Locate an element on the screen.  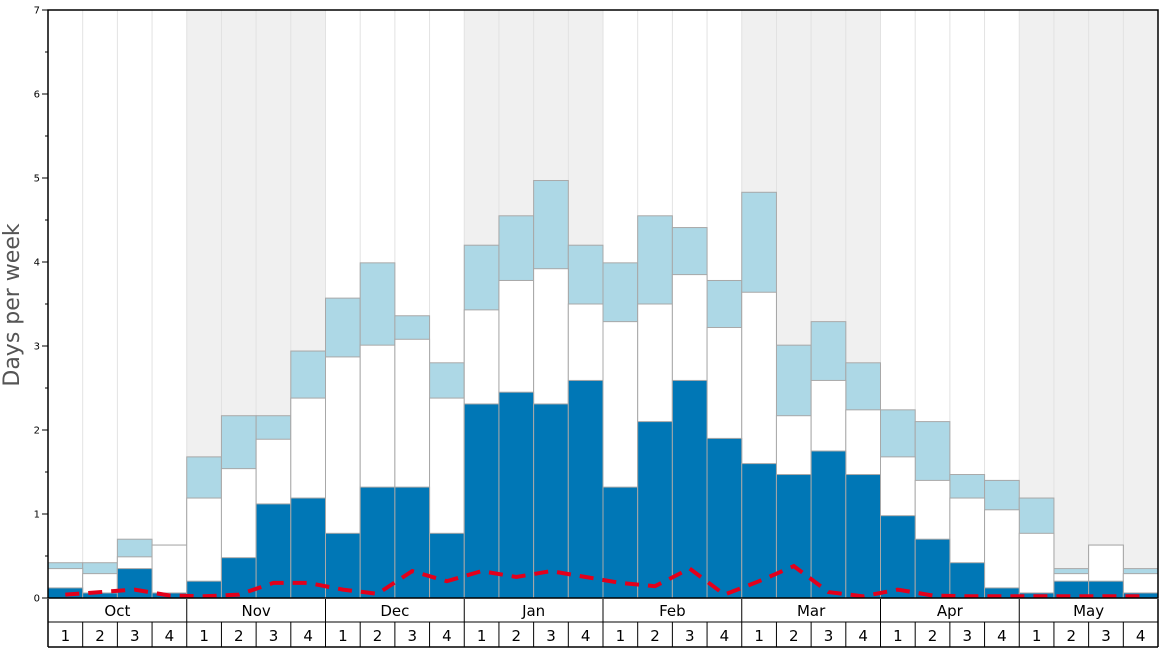
month-label-apr: Apr is located at coordinates (950, 611).